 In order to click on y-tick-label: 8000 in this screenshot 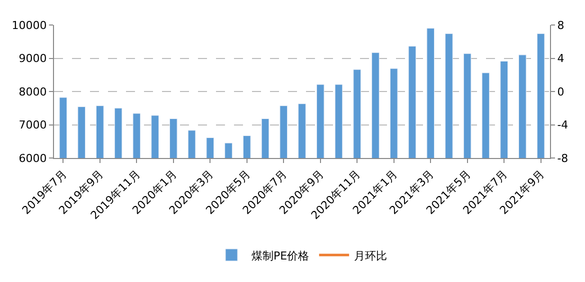, I will do `click(32, 91)`.